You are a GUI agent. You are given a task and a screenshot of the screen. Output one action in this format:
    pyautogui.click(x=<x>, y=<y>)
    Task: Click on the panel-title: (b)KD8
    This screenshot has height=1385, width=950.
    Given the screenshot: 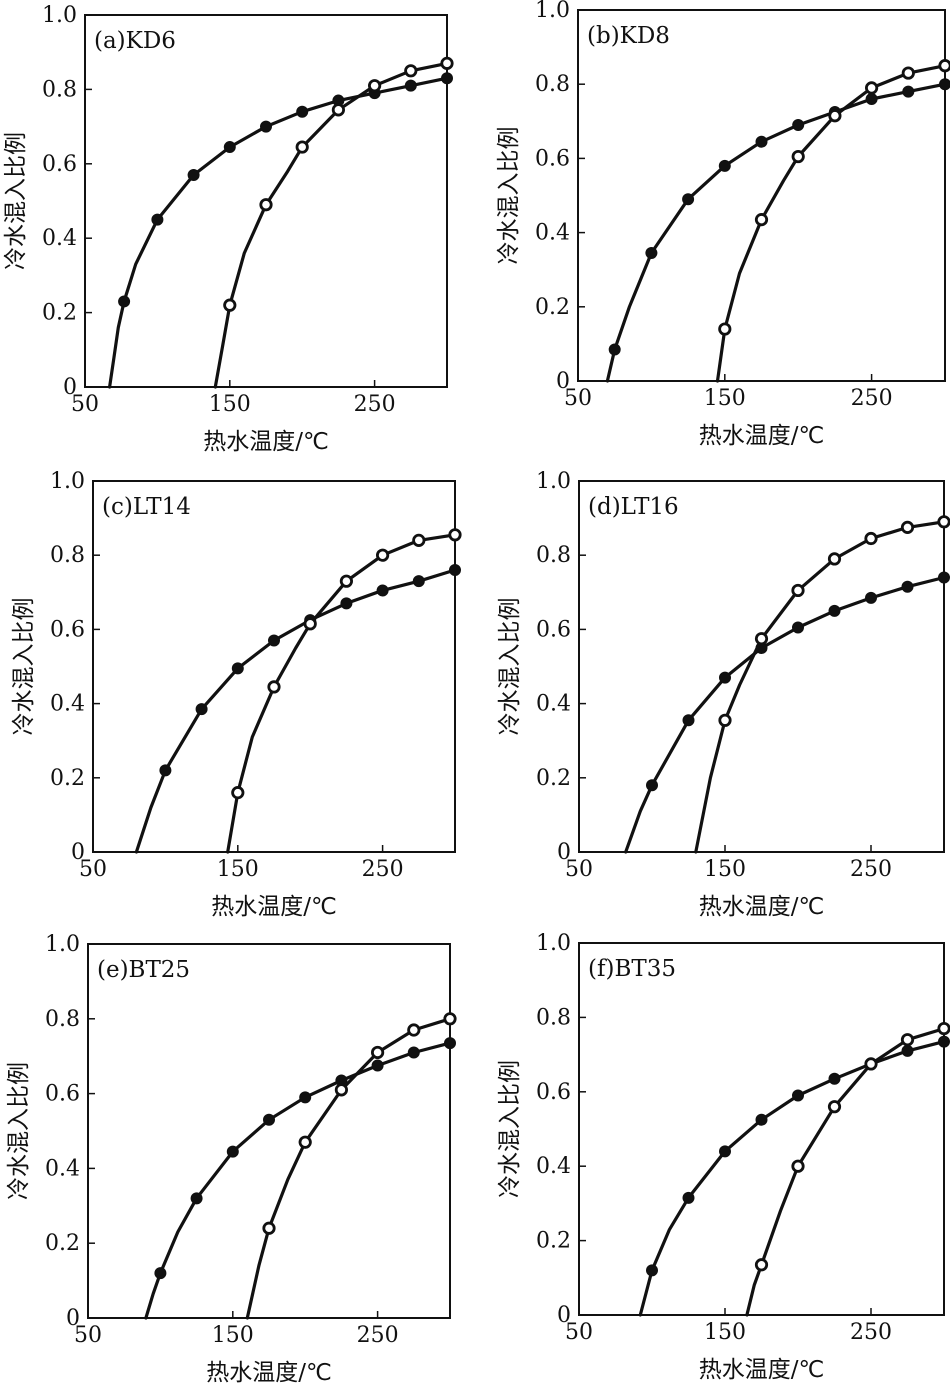 What is the action you would take?
    pyautogui.click(x=628, y=36)
    